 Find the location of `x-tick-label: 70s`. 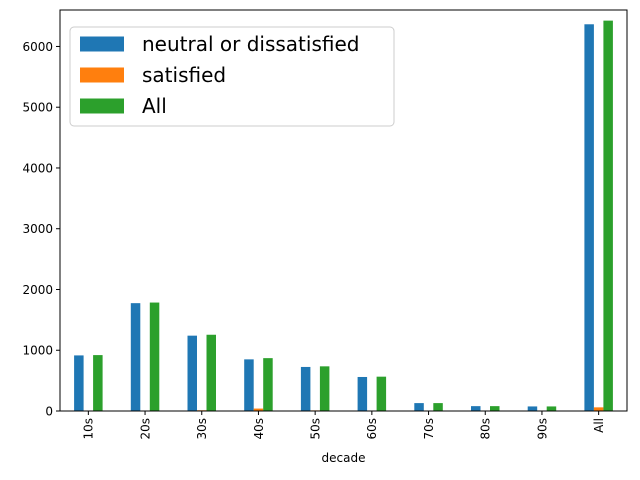

x-tick-label: 70s is located at coordinates (429, 429).